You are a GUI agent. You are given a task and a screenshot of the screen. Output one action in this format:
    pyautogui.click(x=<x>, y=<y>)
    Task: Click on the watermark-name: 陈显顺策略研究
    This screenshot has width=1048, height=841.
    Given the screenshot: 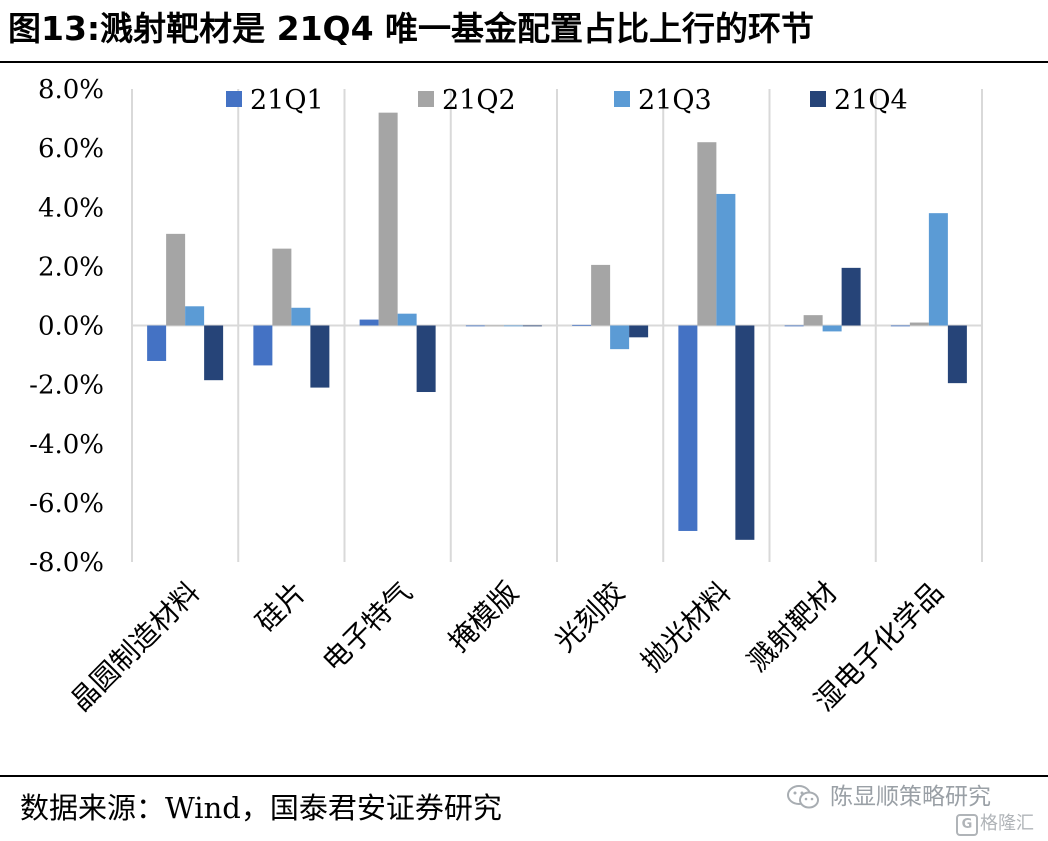 What is the action you would take?
    pyautogui.click(x=910, y=797)
    